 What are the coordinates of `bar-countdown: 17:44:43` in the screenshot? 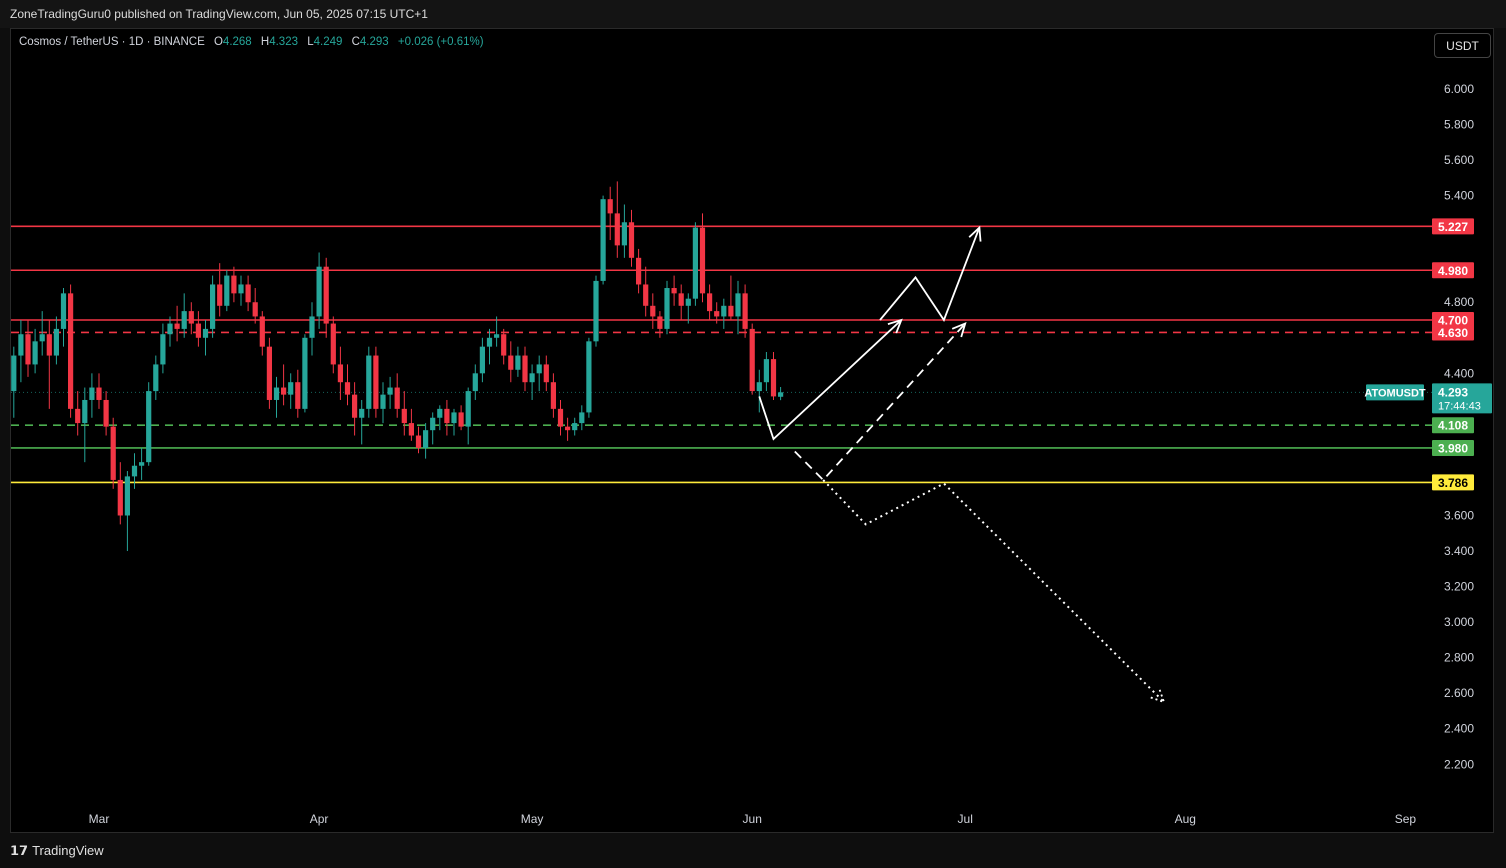 It's located at (1459, 406).